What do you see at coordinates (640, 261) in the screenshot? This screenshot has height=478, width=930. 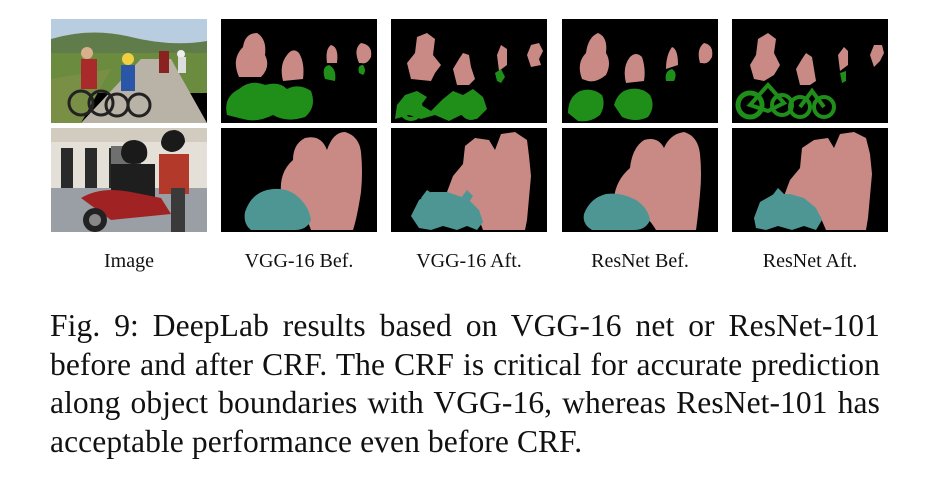 I see `column-label-resnet-before: ResNet Bef.` at bounding box center [640, 261].